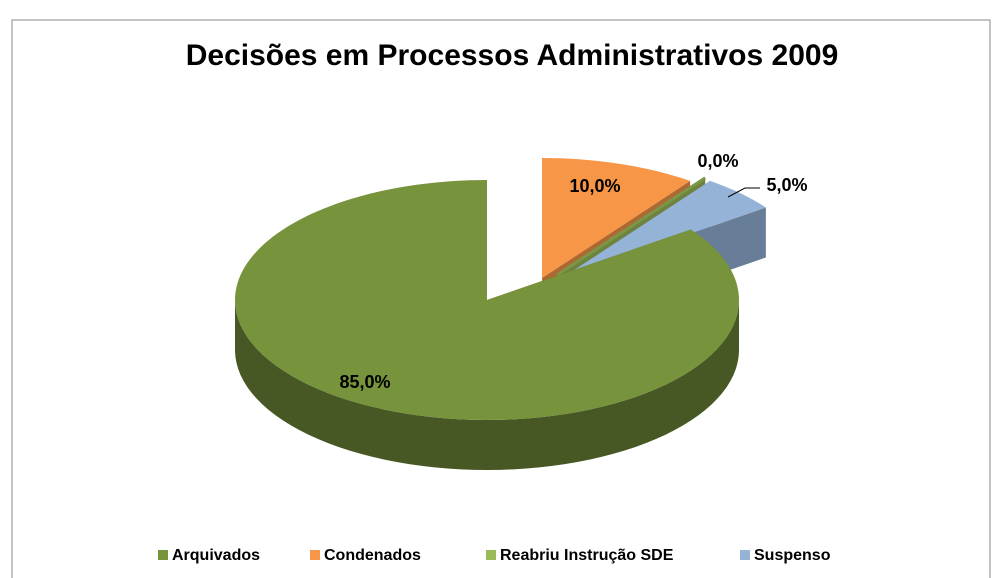 The width and height of the screenshot is (1006, 578). What do you see at coordinates (216, 555) in the screenshot?
I see `legend-label: Arquivados` at bounding box center [216, 555].